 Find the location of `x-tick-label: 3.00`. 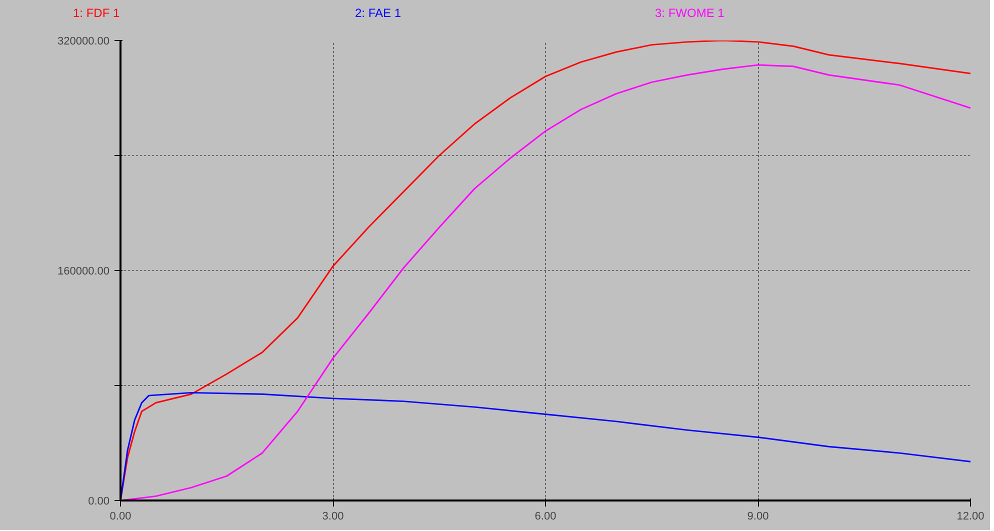

x-tick-label: 3.00 is located at coordinates (333, 516).